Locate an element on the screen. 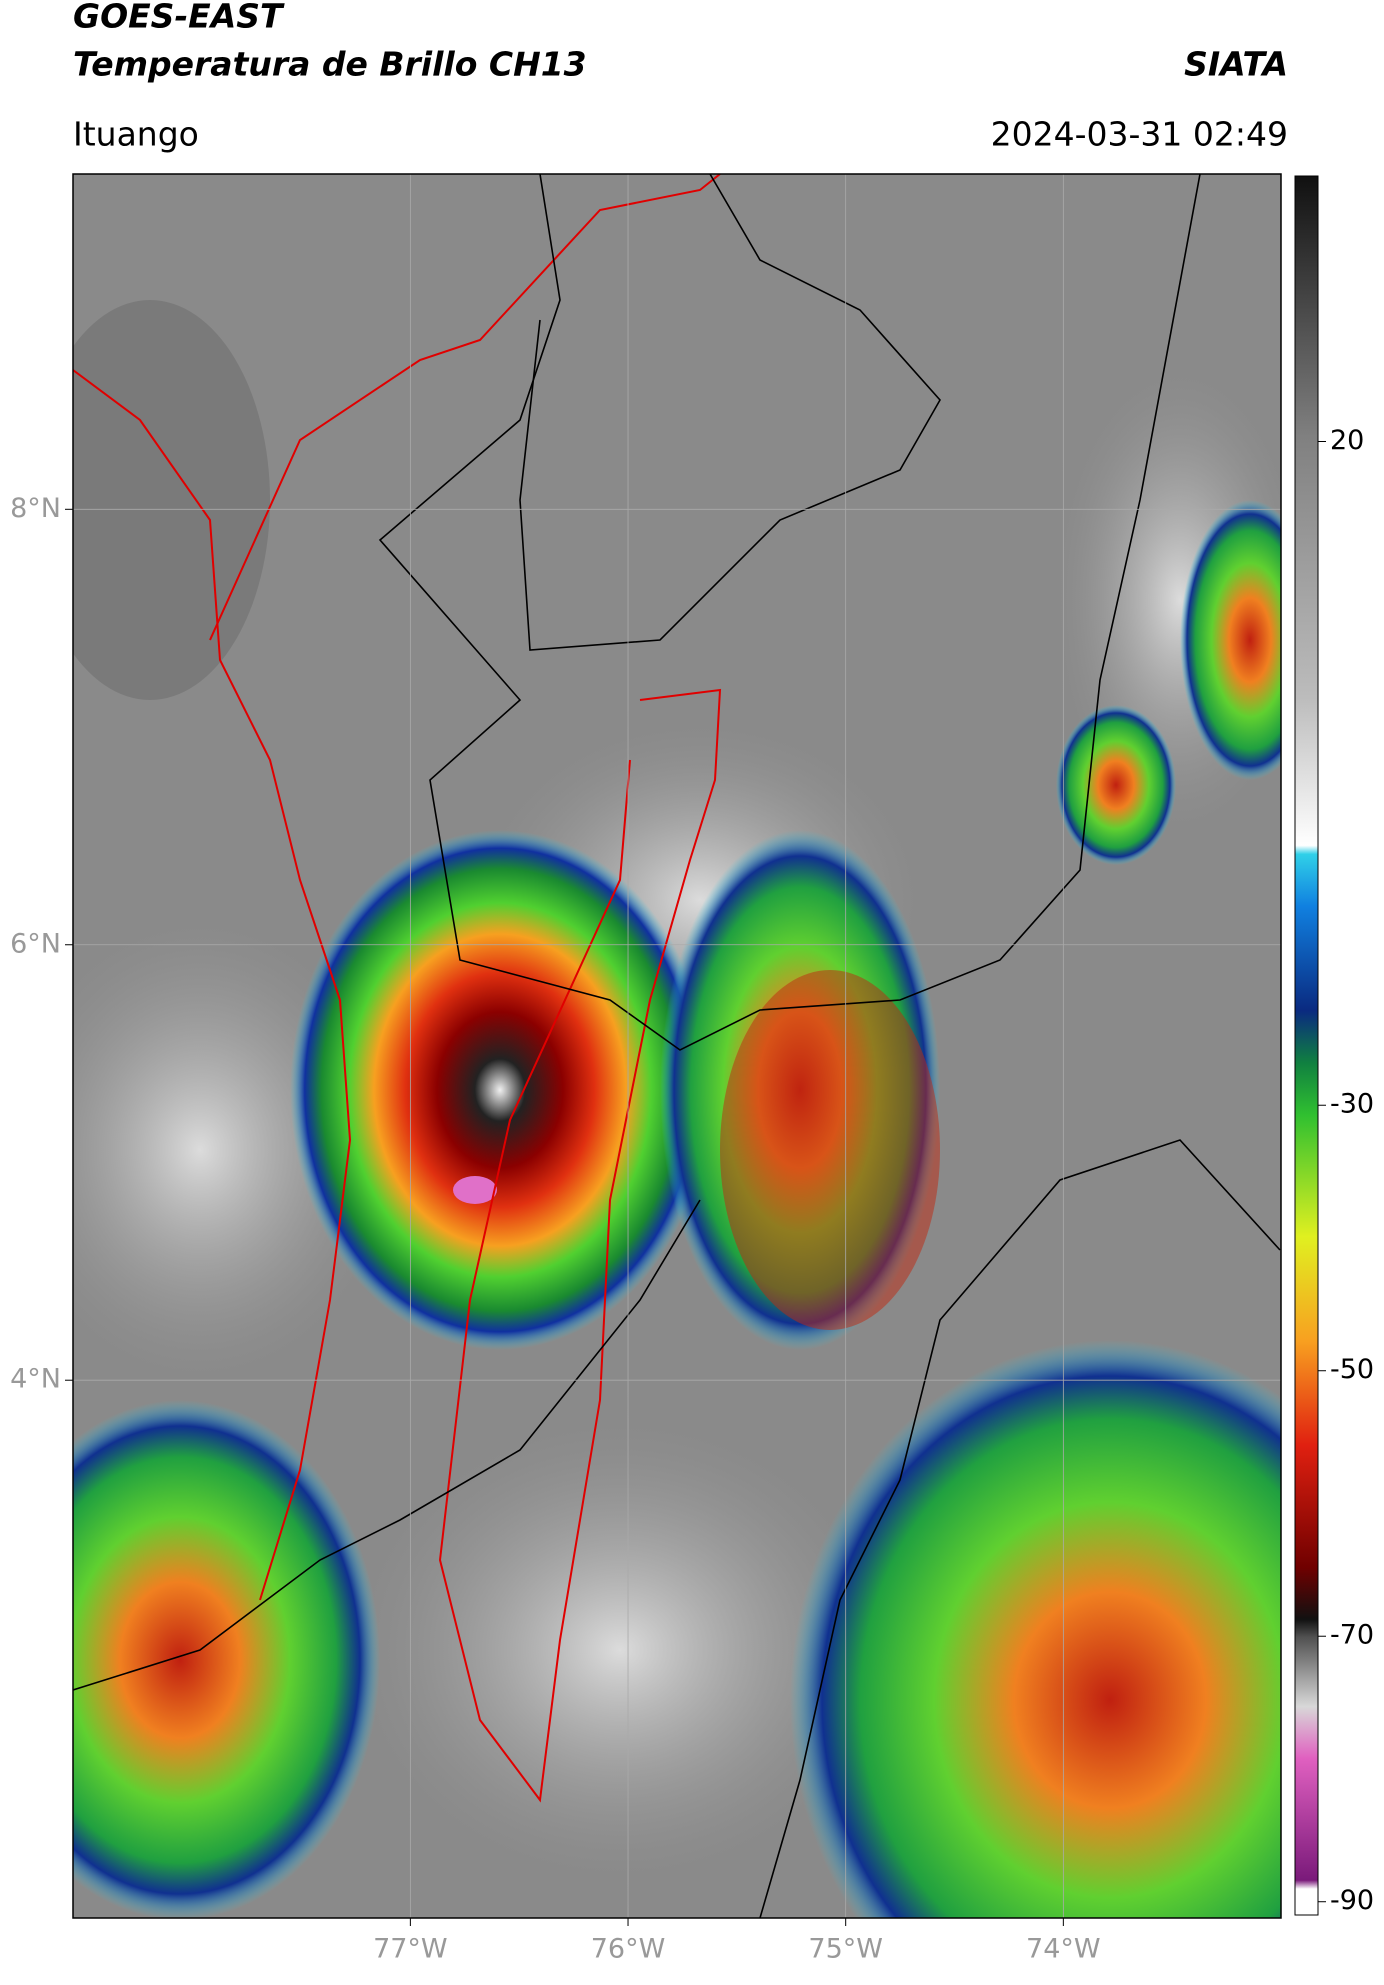  timestamp: 2024-03-31 02:49 is located at coordinates (1139, 134).